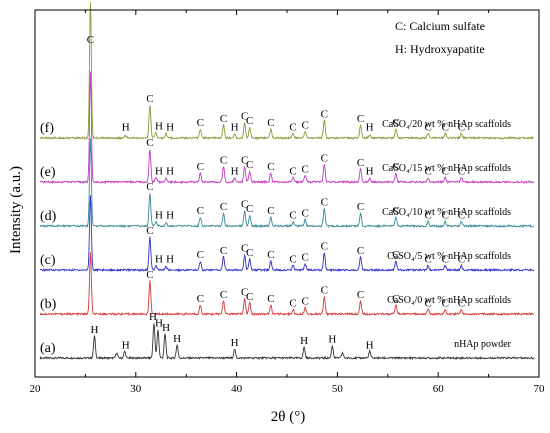 The width and height of the screenshot is (550, 433). What do you see at coordinates (136, 389) in the screenshot?
I see `x-tick-label: 30` at bounding box center [136, 389].